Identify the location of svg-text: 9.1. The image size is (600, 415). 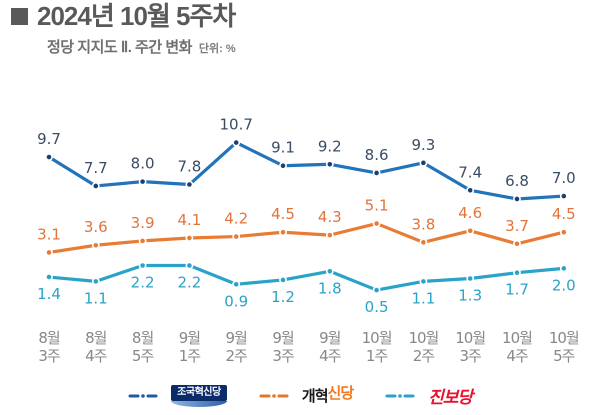
(283, 148).